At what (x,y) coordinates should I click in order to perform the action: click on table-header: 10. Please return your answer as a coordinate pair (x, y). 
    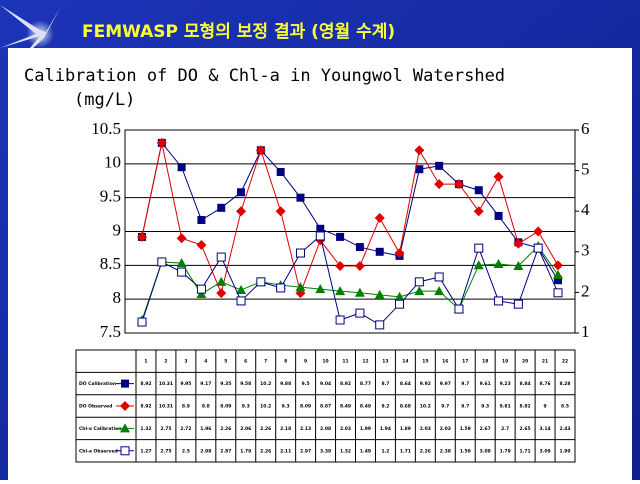
    Looking at the image, I should click on (325, 362).